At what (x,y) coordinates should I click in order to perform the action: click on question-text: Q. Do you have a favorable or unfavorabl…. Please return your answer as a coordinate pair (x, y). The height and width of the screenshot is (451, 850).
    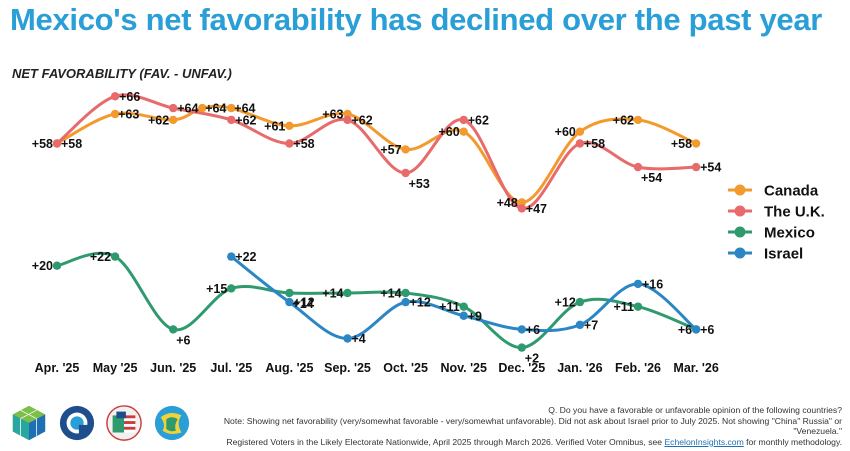
    Looking at the image, I should click on (695, 410).